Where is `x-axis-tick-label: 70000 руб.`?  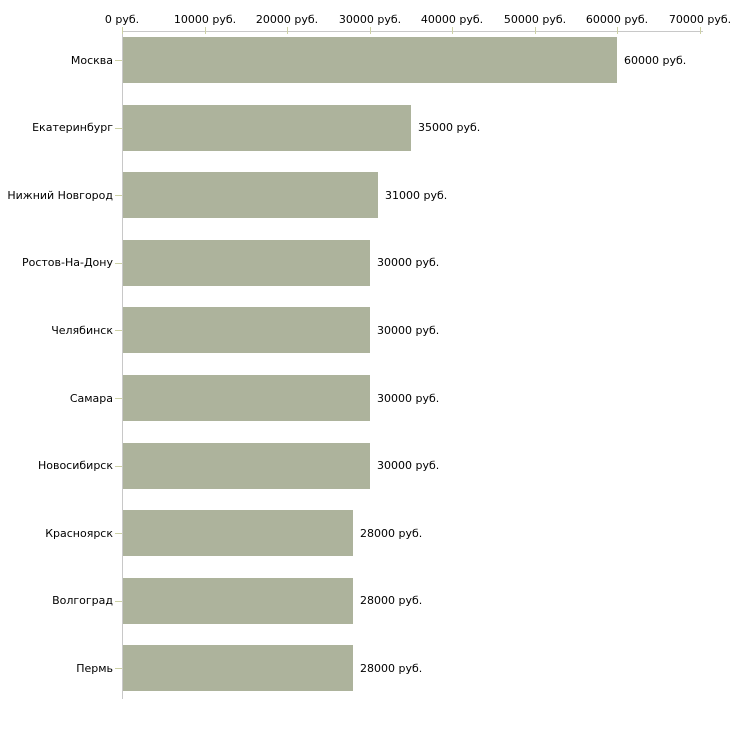 x-axis-tick-label: 70000 руб. is located at coordinates (699, 19).